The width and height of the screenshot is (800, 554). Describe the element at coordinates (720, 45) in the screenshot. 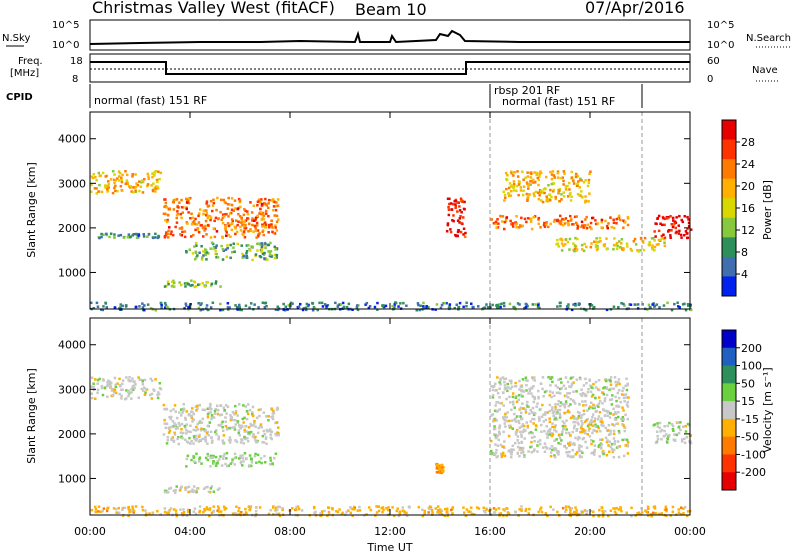

I see `nsearch-tick-bottom: 10^0` at that location.